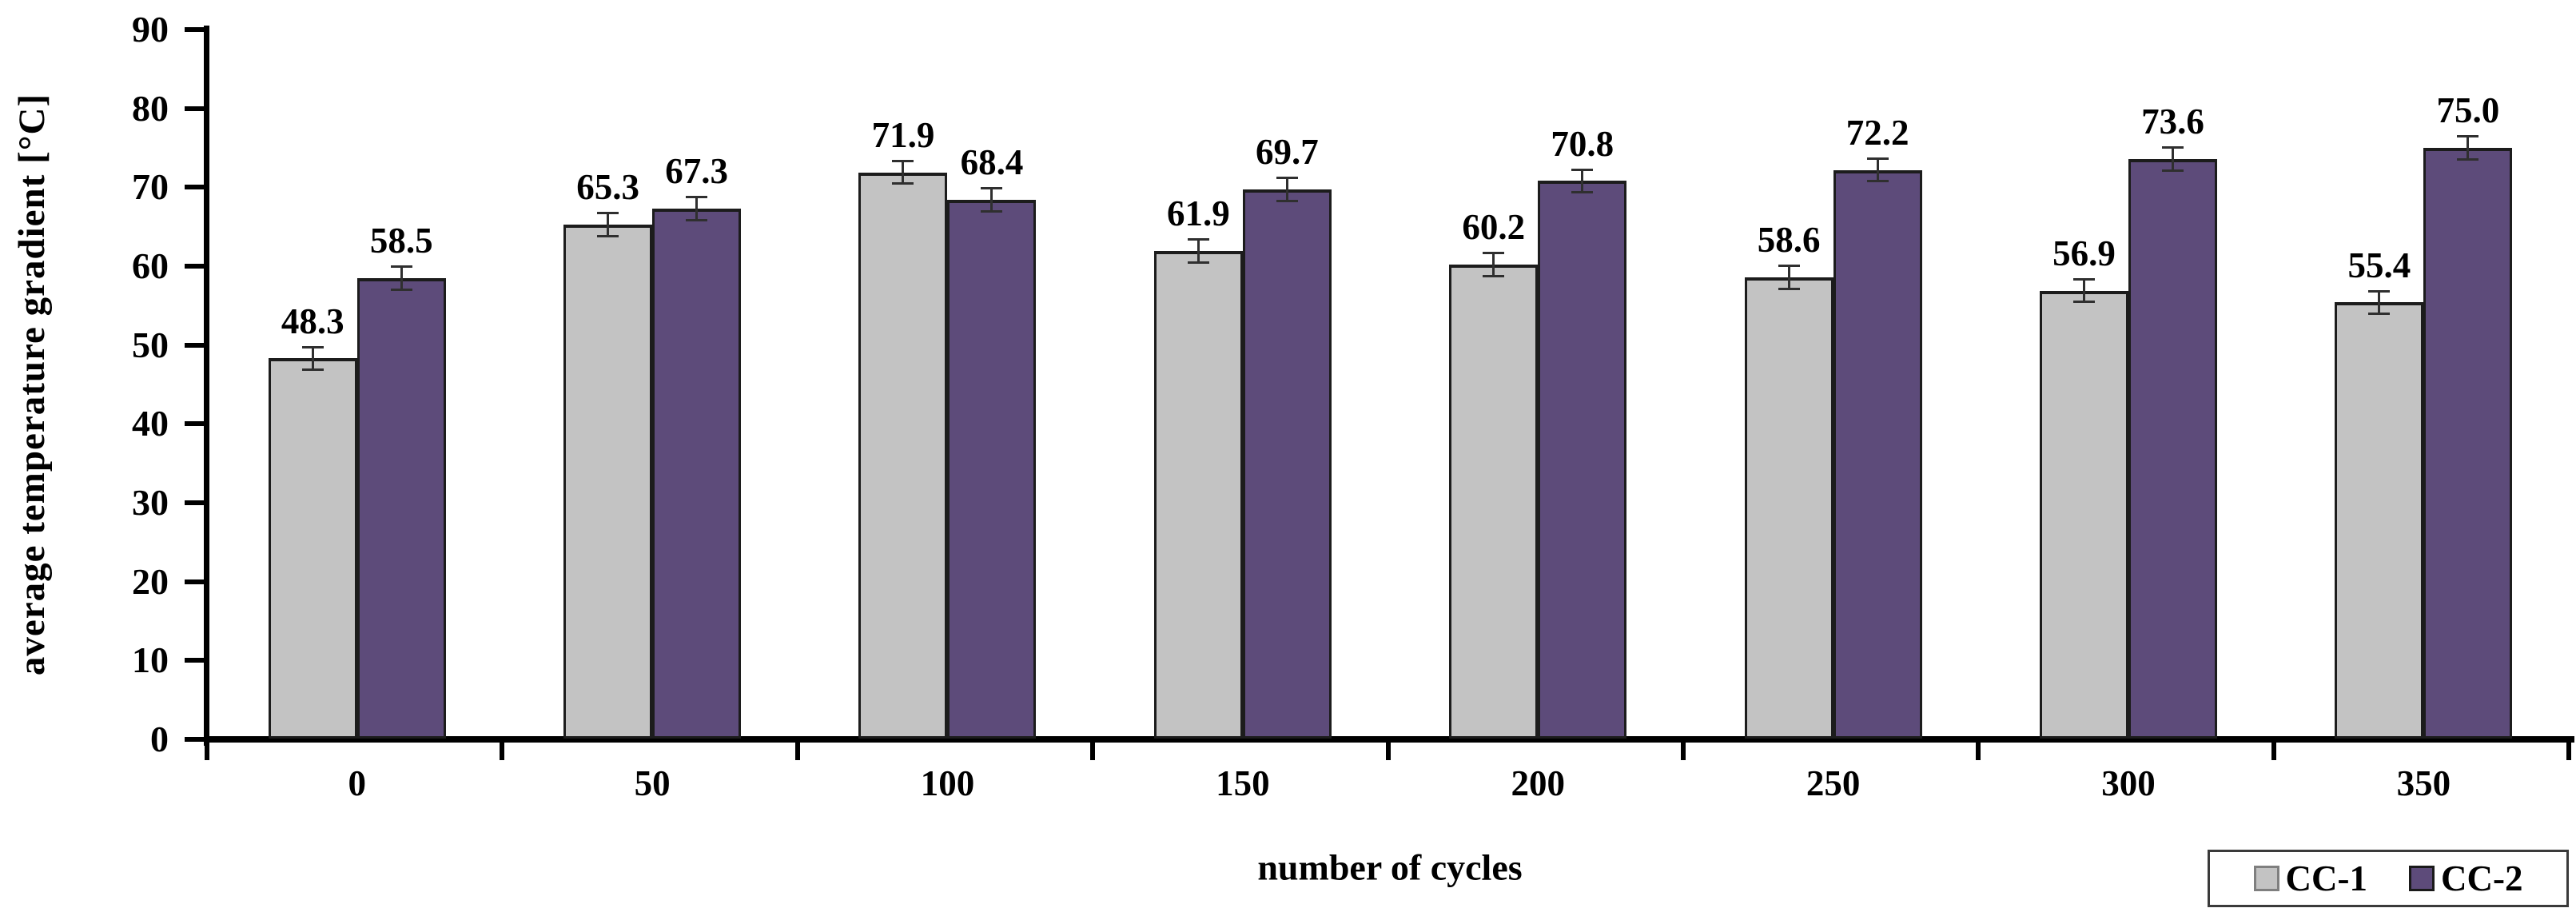 Image resolution: width=2576 pixels, height=920 pixels. What do you see at coordinates (992, 162) in the screenshot?
I see `value-label-cc-2-100: 68.4` at bounding box center [992, 162].